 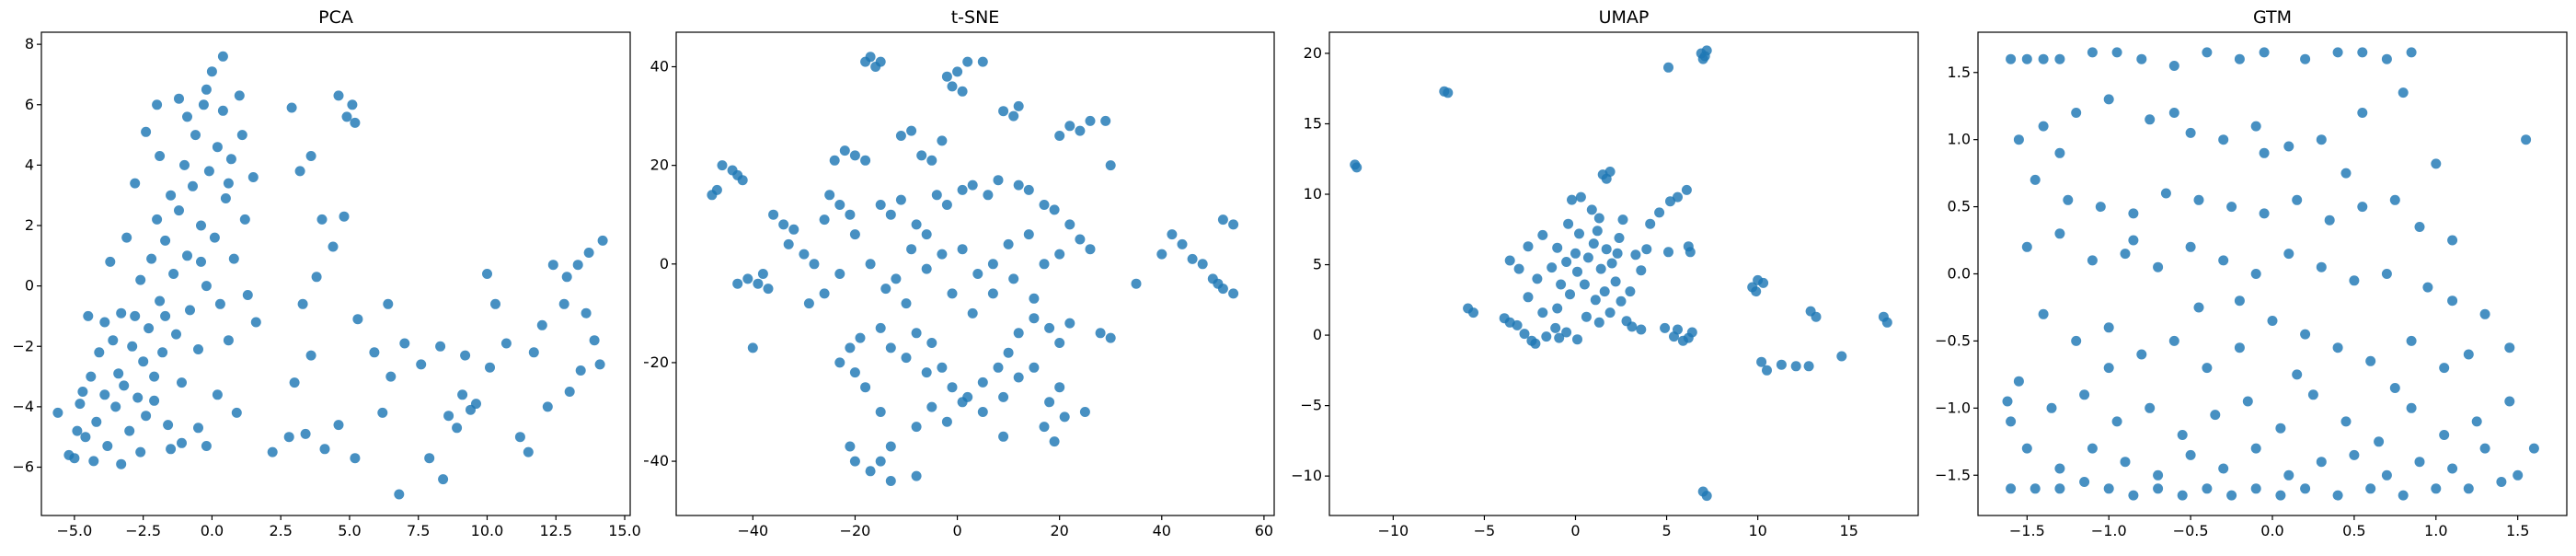 I want to click on y-tick-label: −20, so click(x=656, y=362).